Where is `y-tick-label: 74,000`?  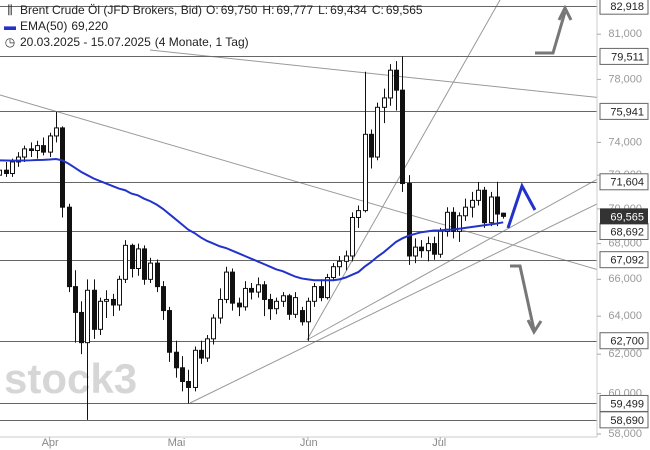 y-tick-label: 74,000 is located at coordinates (625, 142).